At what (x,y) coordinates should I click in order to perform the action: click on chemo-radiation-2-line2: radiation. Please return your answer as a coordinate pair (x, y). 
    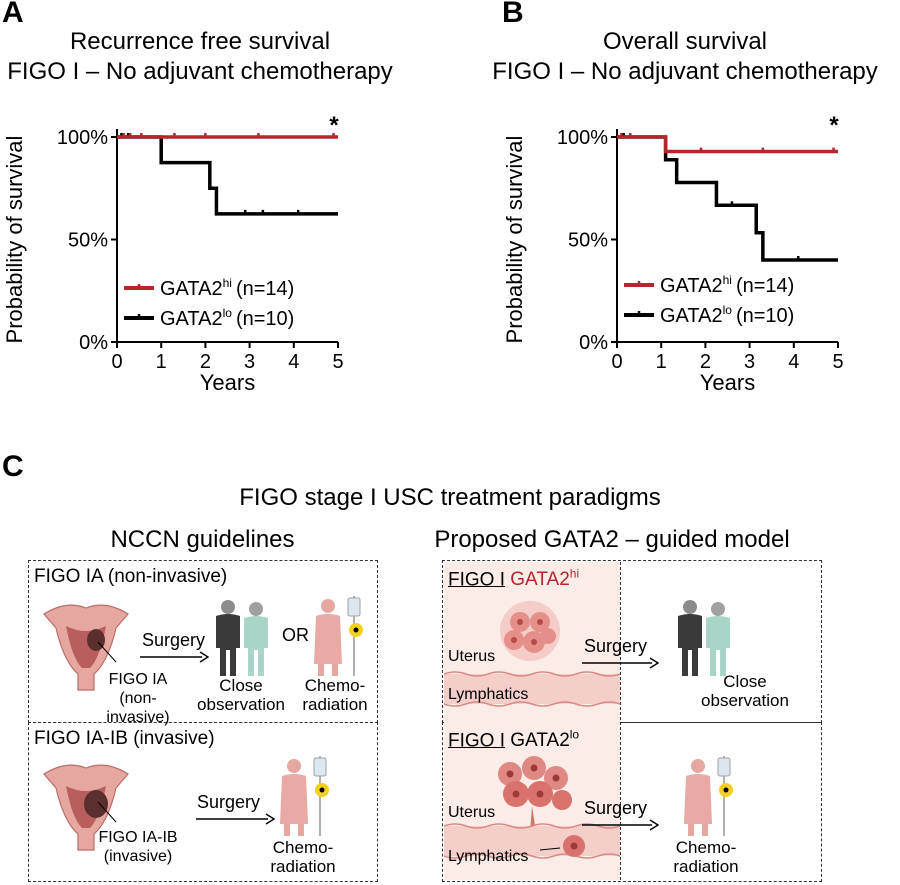
    Looking at the image, I should click on (303, 866).